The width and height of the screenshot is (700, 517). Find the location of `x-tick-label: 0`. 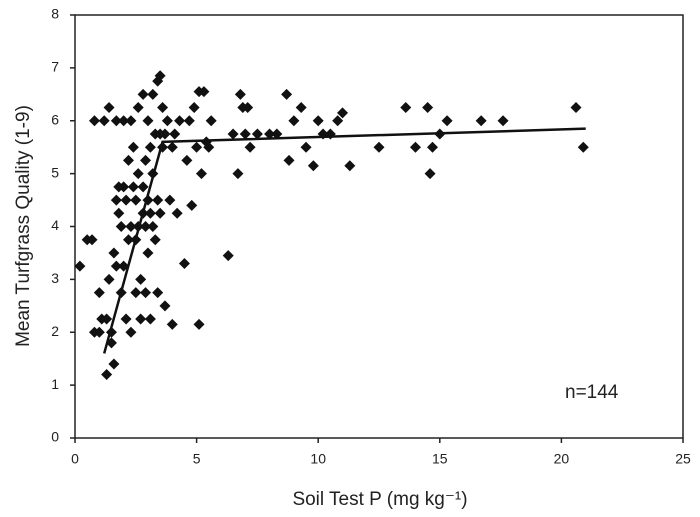

x-tick-label: 0 is located at coordinates (75, 459).